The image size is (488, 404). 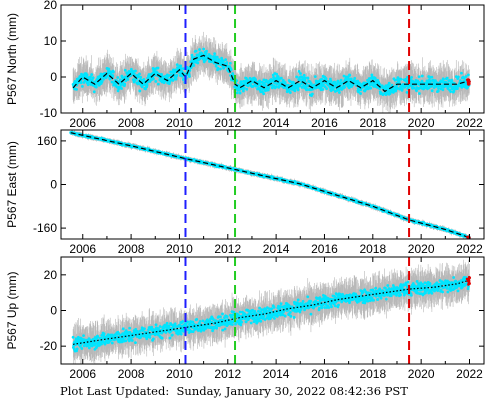 I want to click on x-tick-label: 2010, so click(x=179, y=123).